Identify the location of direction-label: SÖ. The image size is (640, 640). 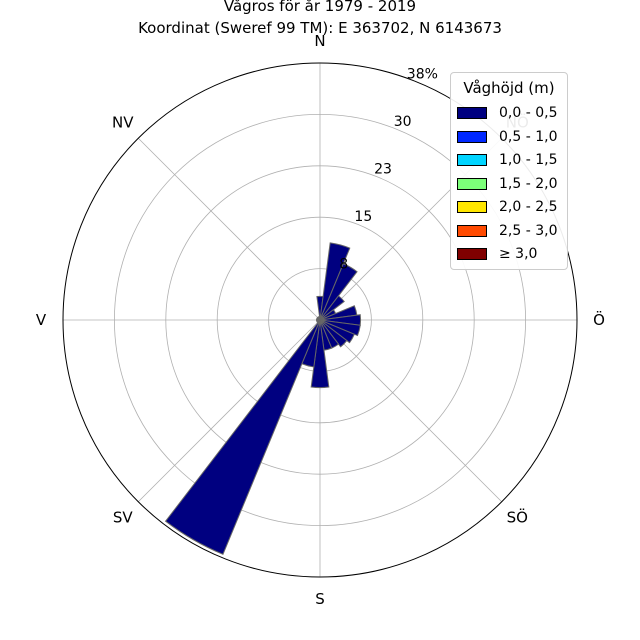
(517, 516).